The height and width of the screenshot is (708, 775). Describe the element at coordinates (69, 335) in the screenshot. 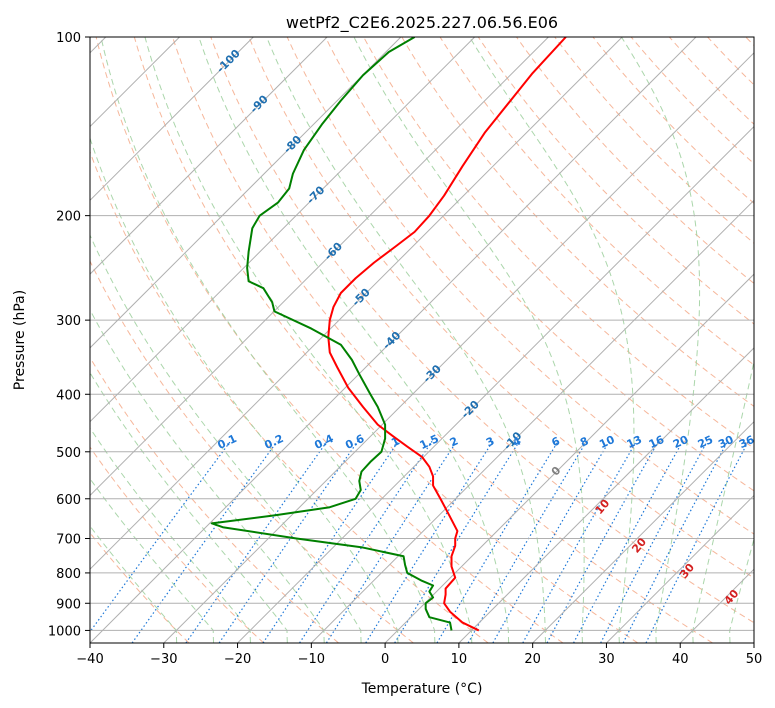

I see `y-axis: 100 200 300 400 500 600 700 800 900 1000` at that location.